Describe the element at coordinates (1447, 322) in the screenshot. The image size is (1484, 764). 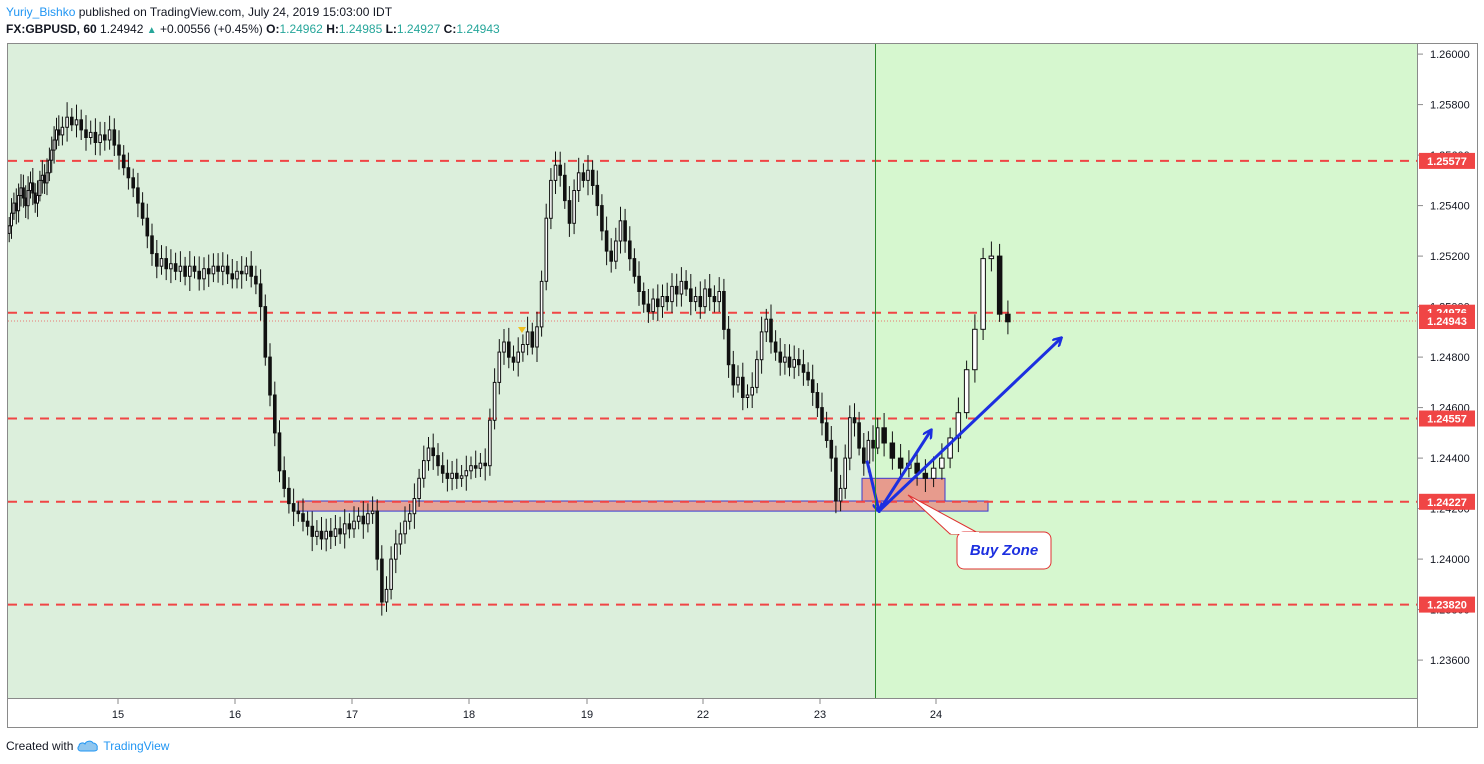
I see `last-price-label: 1.24943` at that location.